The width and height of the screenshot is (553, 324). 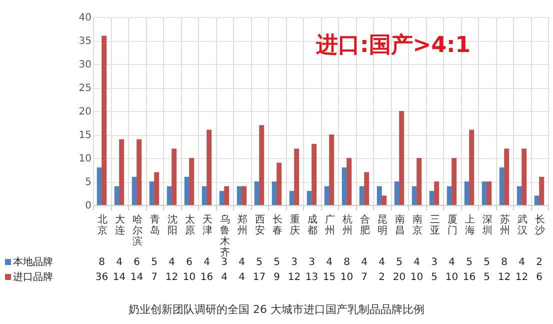 I want to click on x-tick-label: 北京, so click(x=102, y=225).